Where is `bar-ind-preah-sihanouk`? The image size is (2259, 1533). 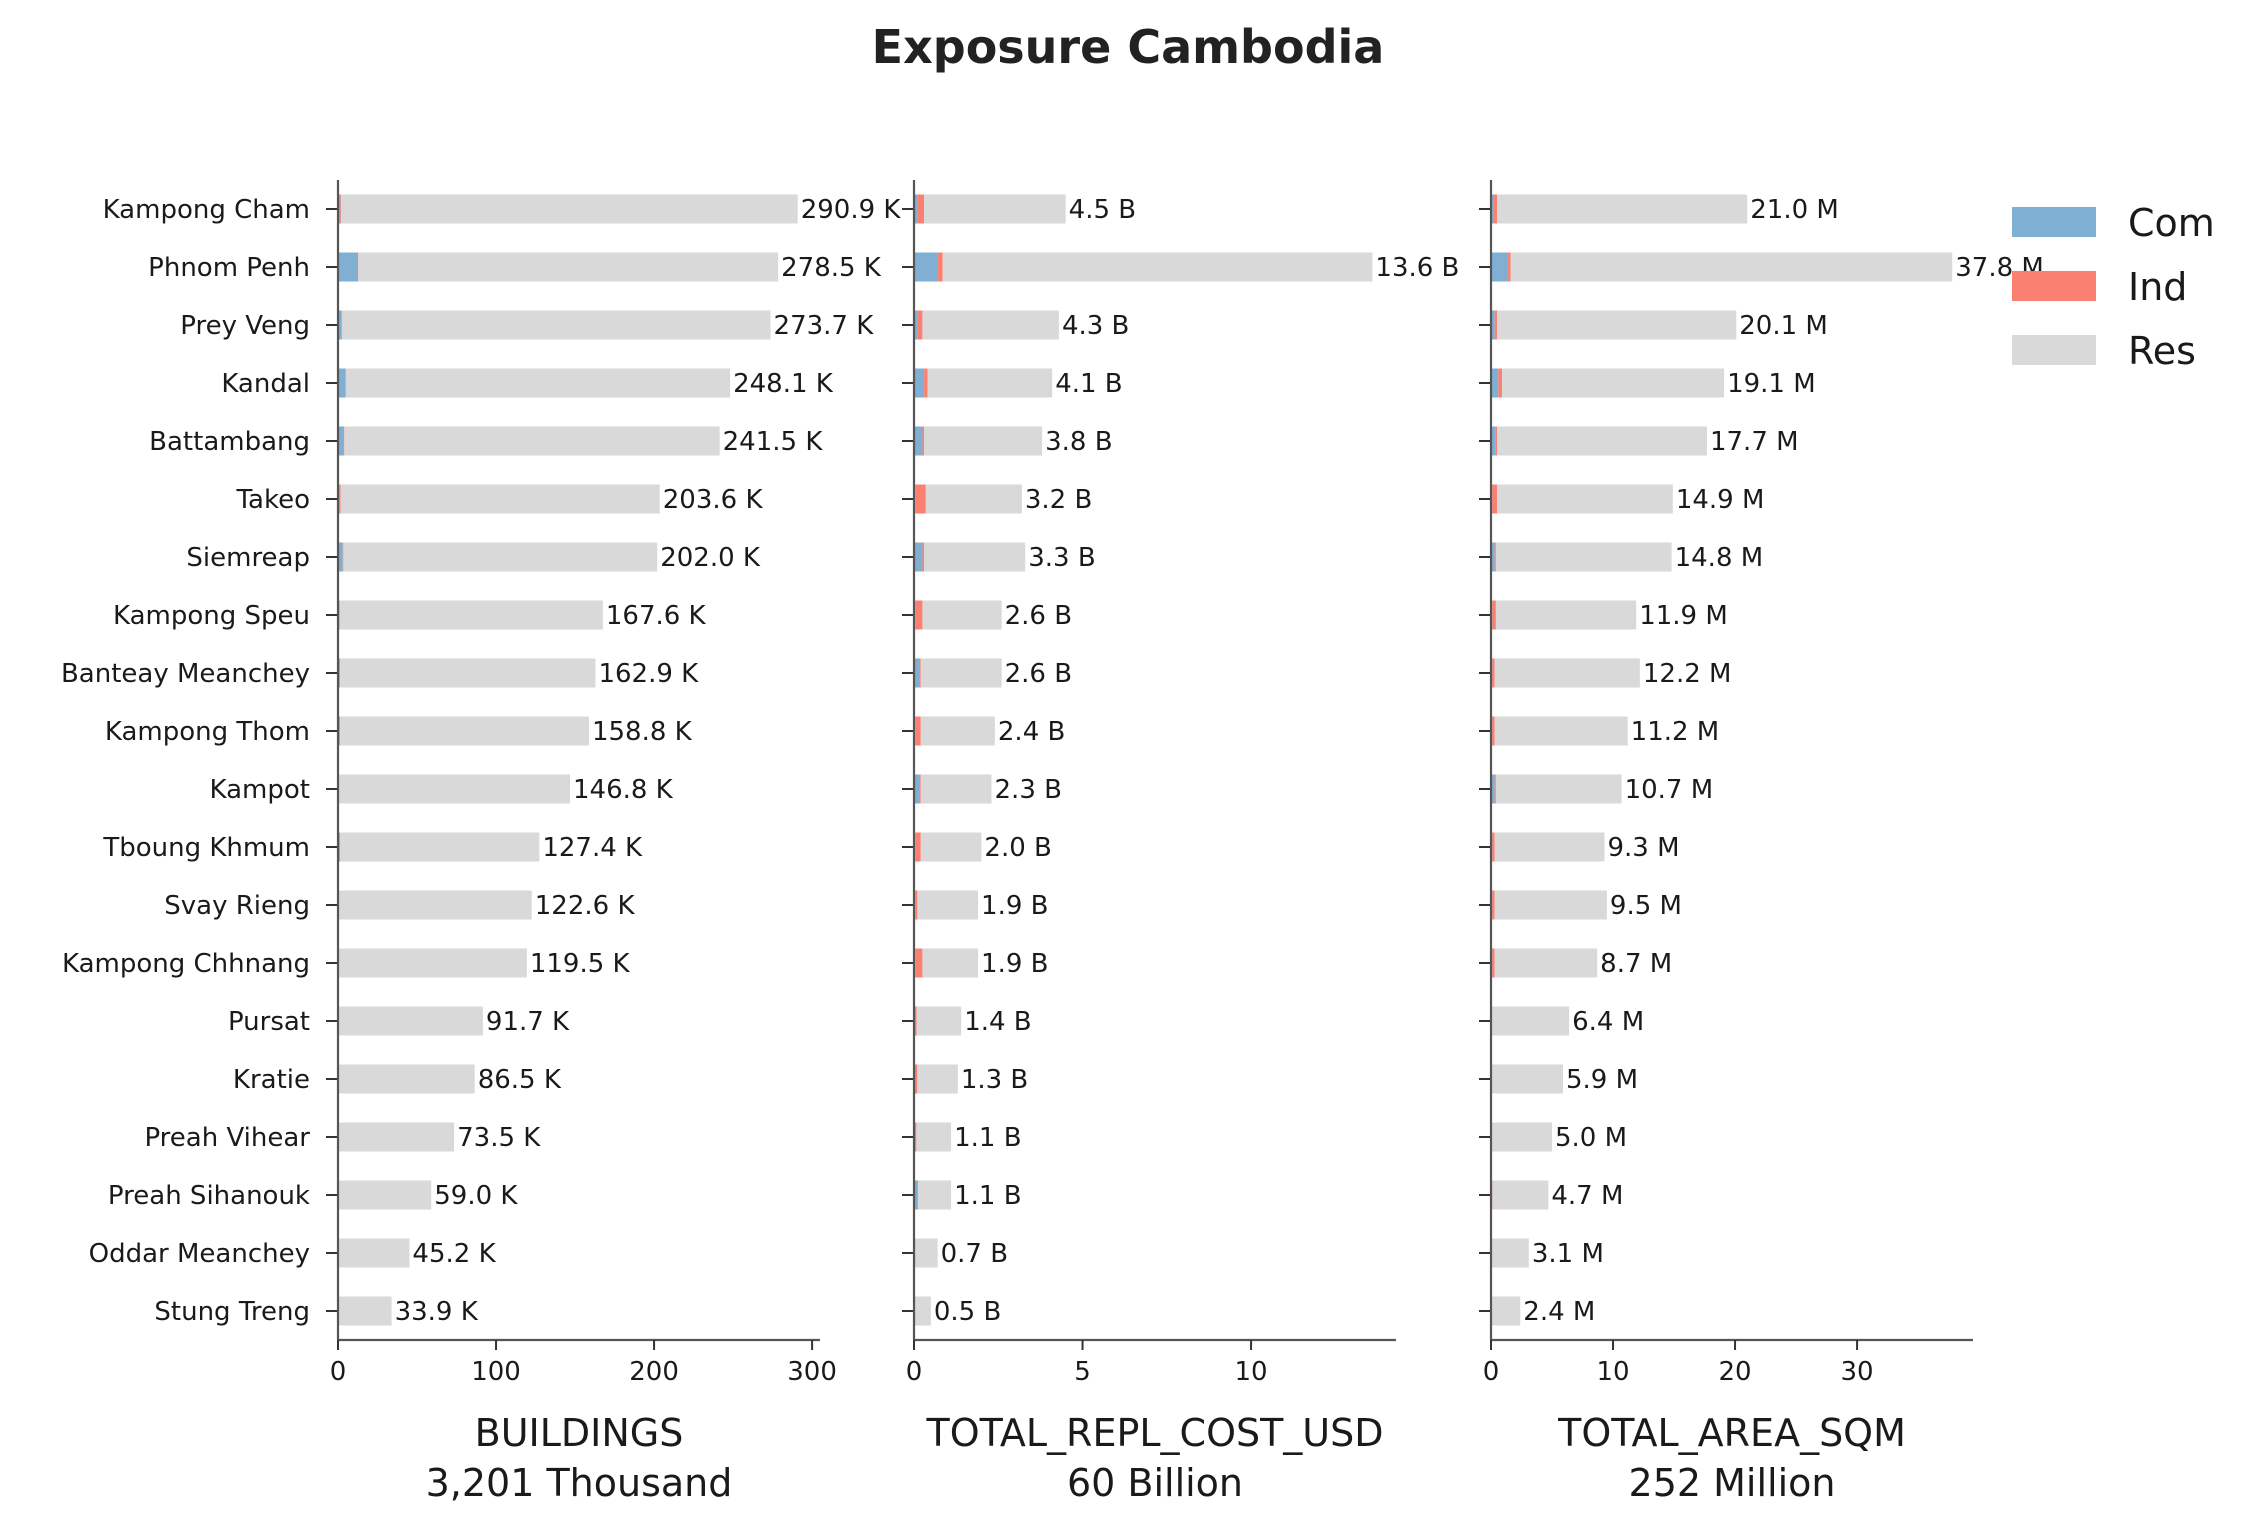 bar-ind-preah-sihanouk is located at coordinates (917, 1195).